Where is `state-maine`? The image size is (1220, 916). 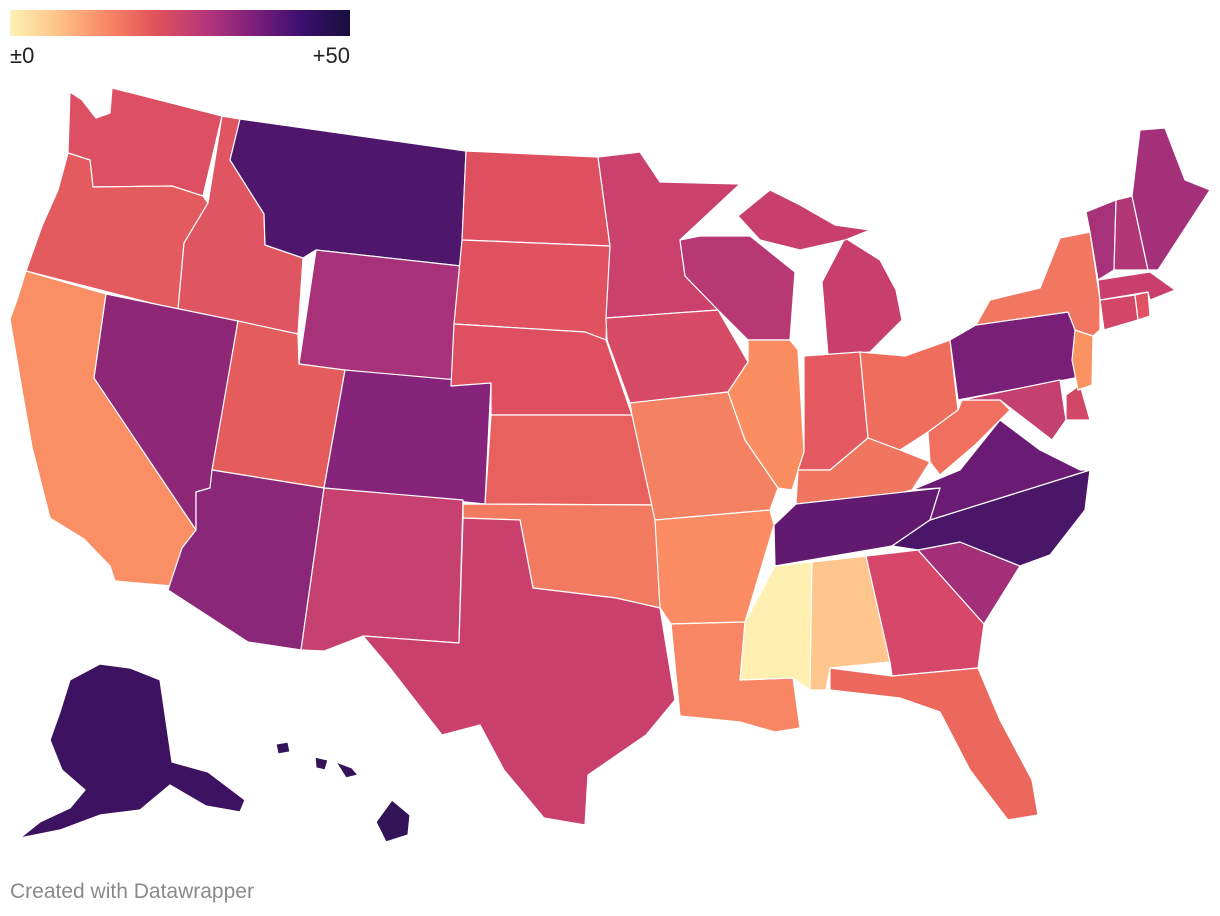
state-maine is located at coordinates (1171, 199).